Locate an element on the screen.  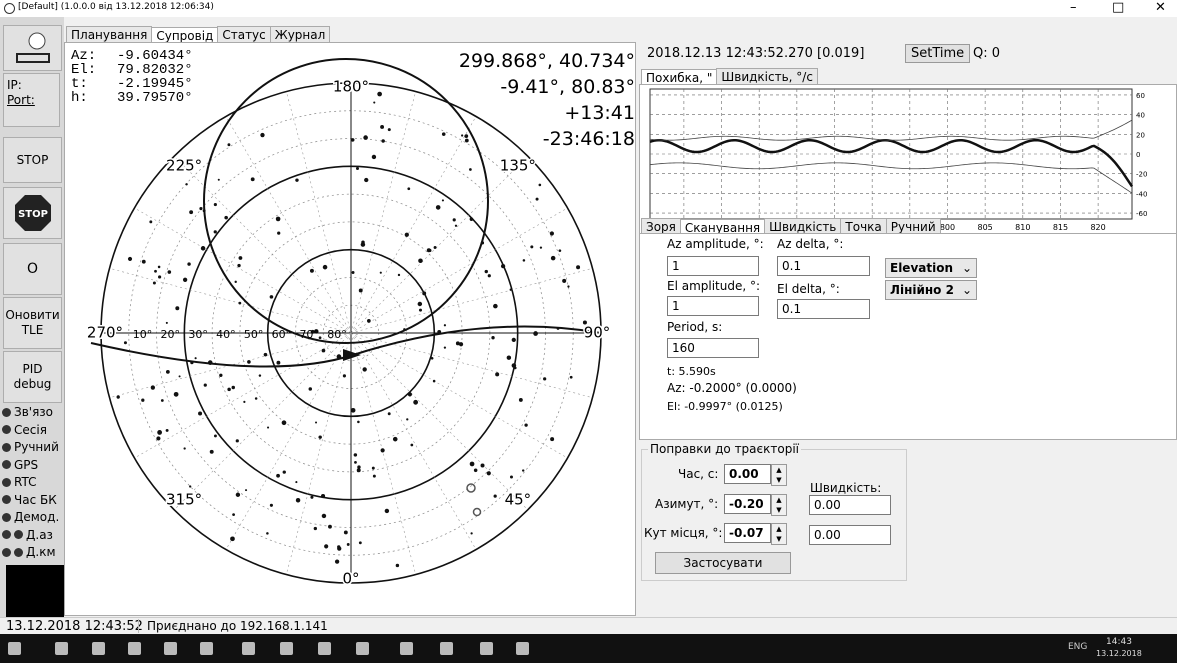
az-amplitude-input: 1 is located at coordinates (713, 266).